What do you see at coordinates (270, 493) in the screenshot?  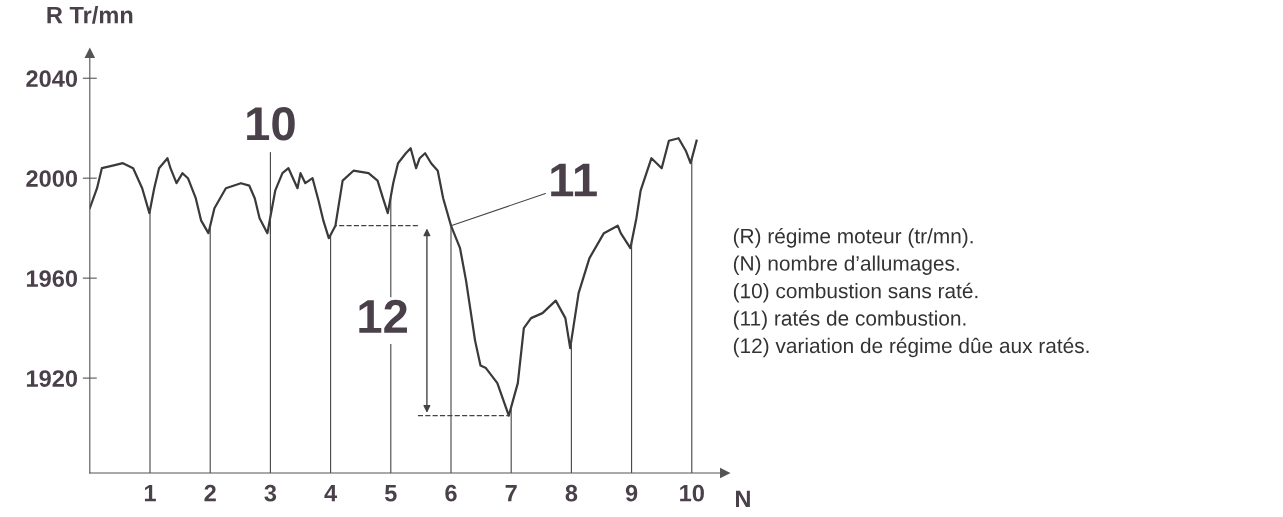 I see `x-tick-label: 3` at bounding box center [270, 493].